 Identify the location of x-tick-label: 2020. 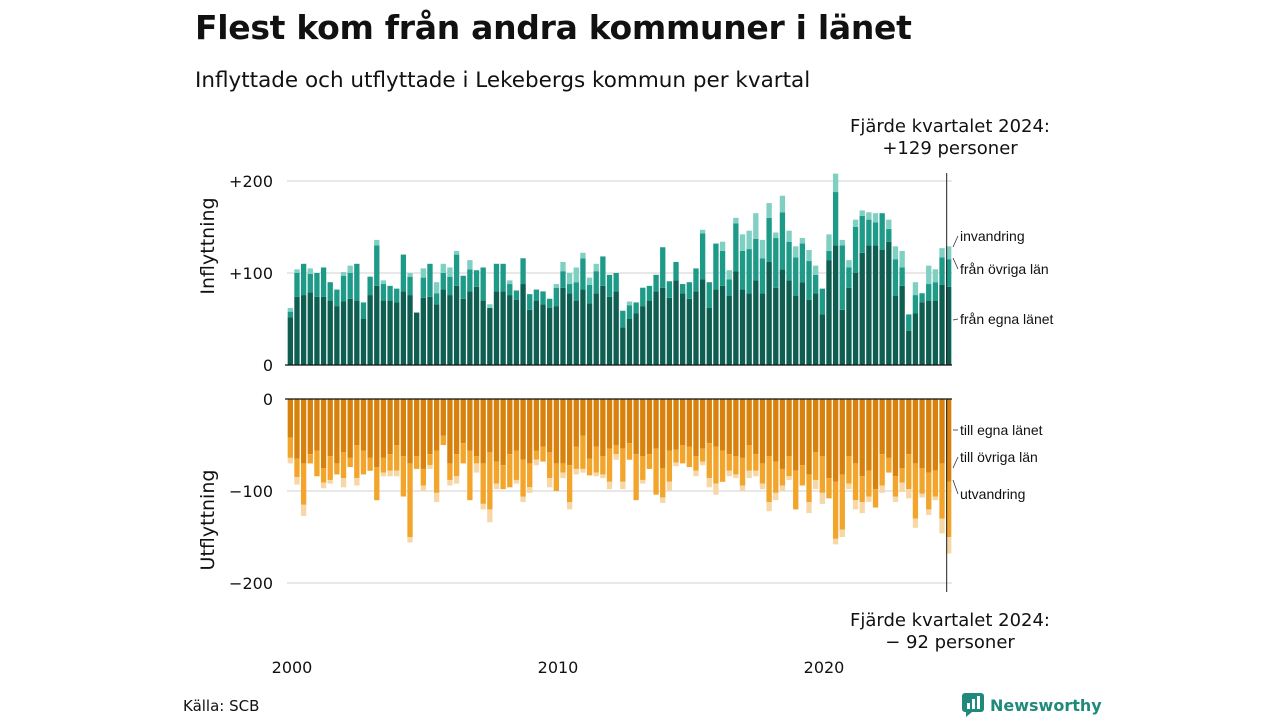
(824, 667).